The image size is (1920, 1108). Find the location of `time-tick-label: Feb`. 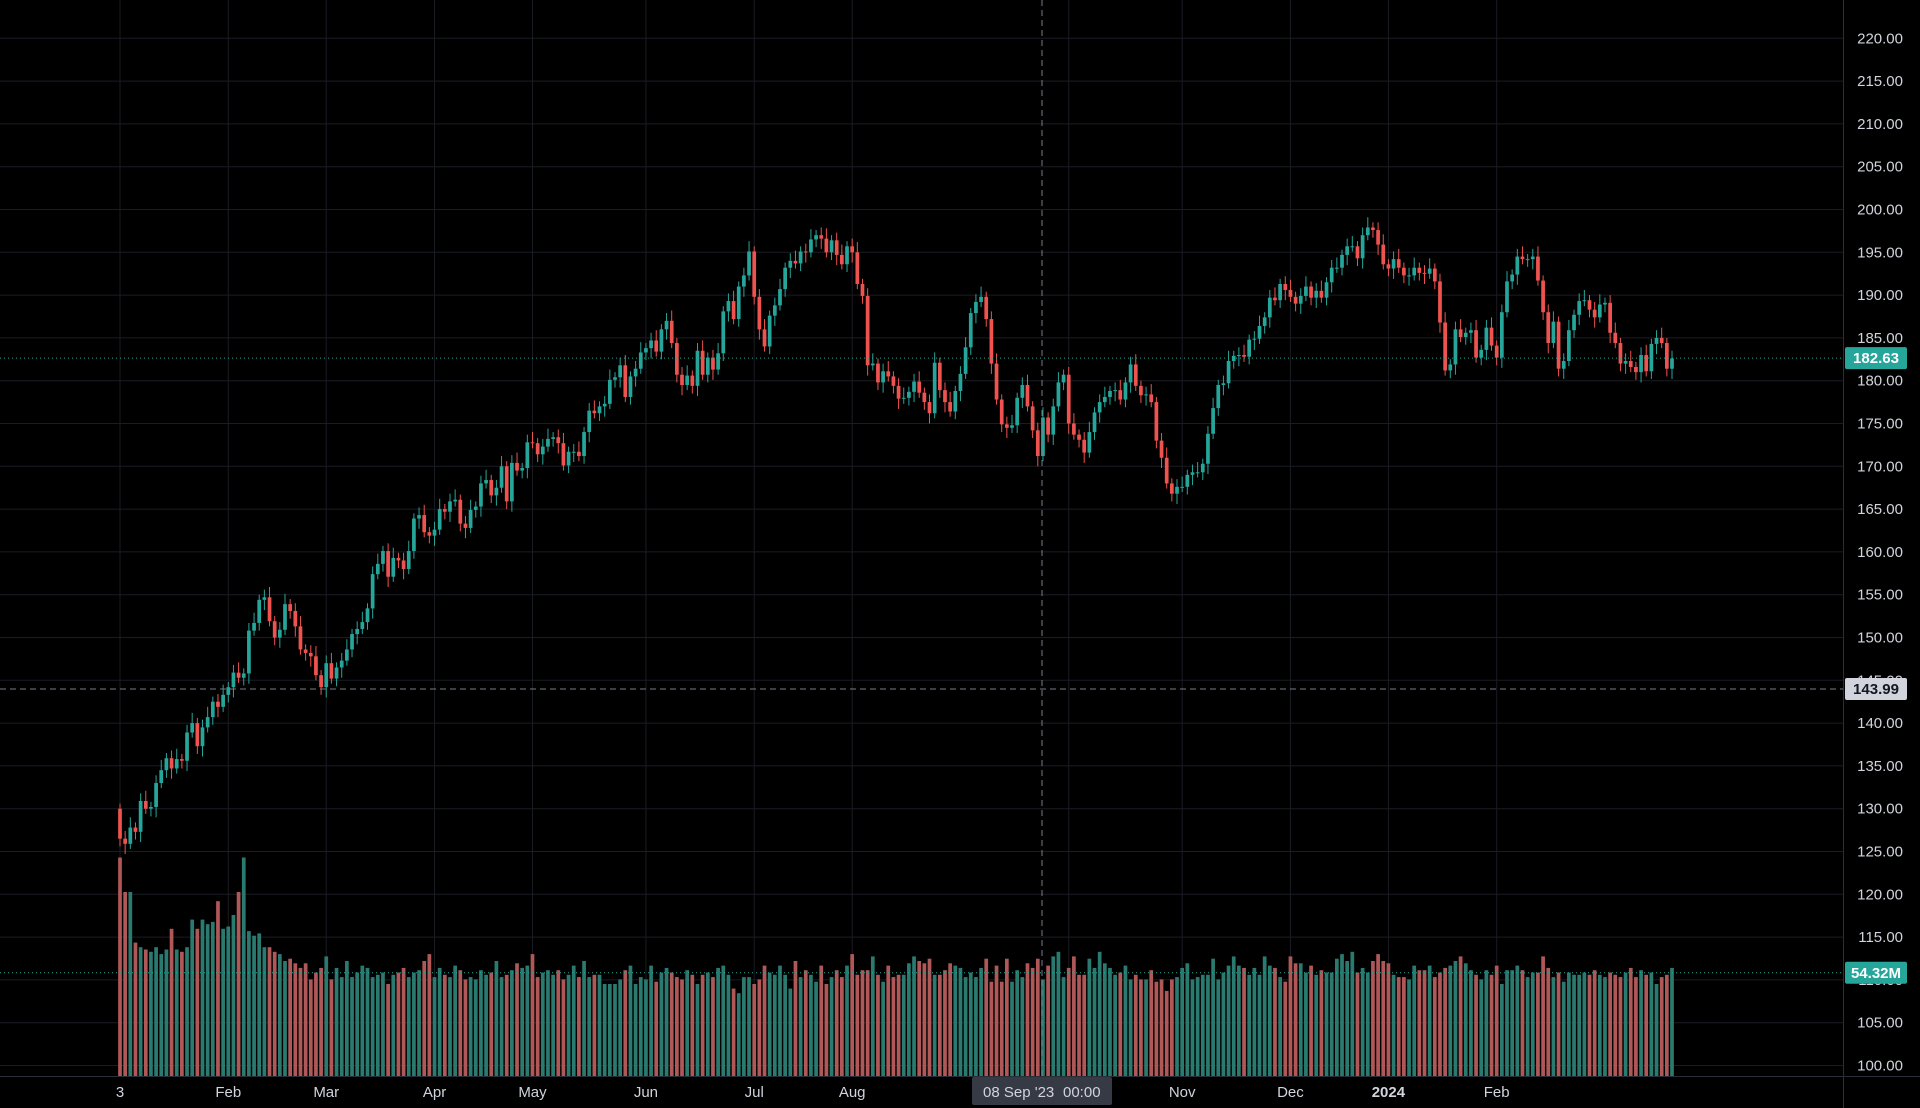

time-tick-label: Feb is located at coordinates (1497, 1092).